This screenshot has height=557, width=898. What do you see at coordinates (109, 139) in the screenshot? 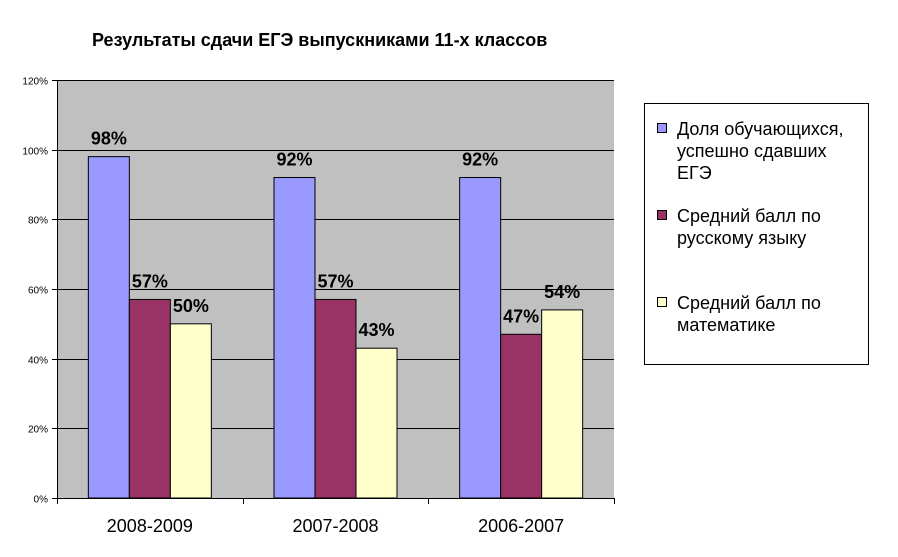
I see `data-label: 98%` at bounding box center [109, 139].